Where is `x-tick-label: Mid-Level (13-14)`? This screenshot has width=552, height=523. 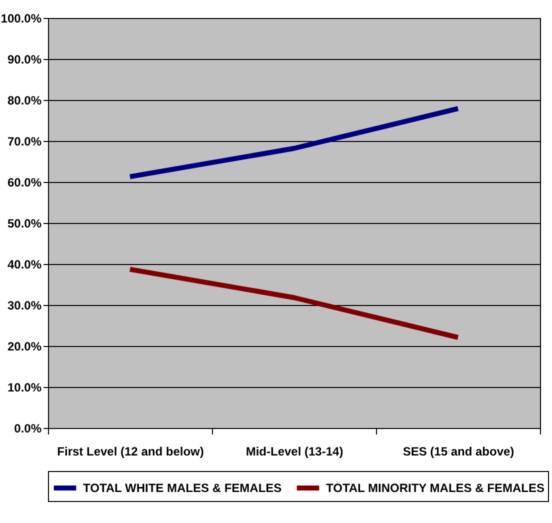 x-tick-label: Mid-Level (13-14) is located at coordinates (295, 451).